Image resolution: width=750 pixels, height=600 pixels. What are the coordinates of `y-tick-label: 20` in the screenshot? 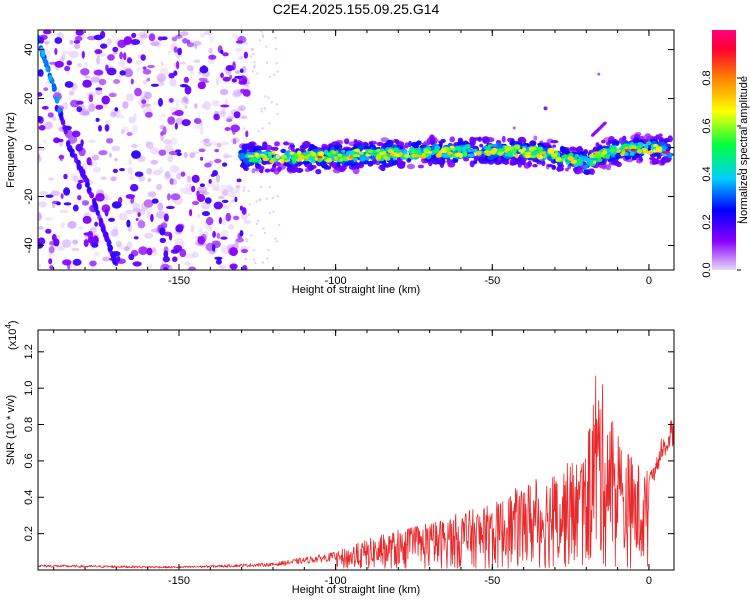 It's located at (29, 98).